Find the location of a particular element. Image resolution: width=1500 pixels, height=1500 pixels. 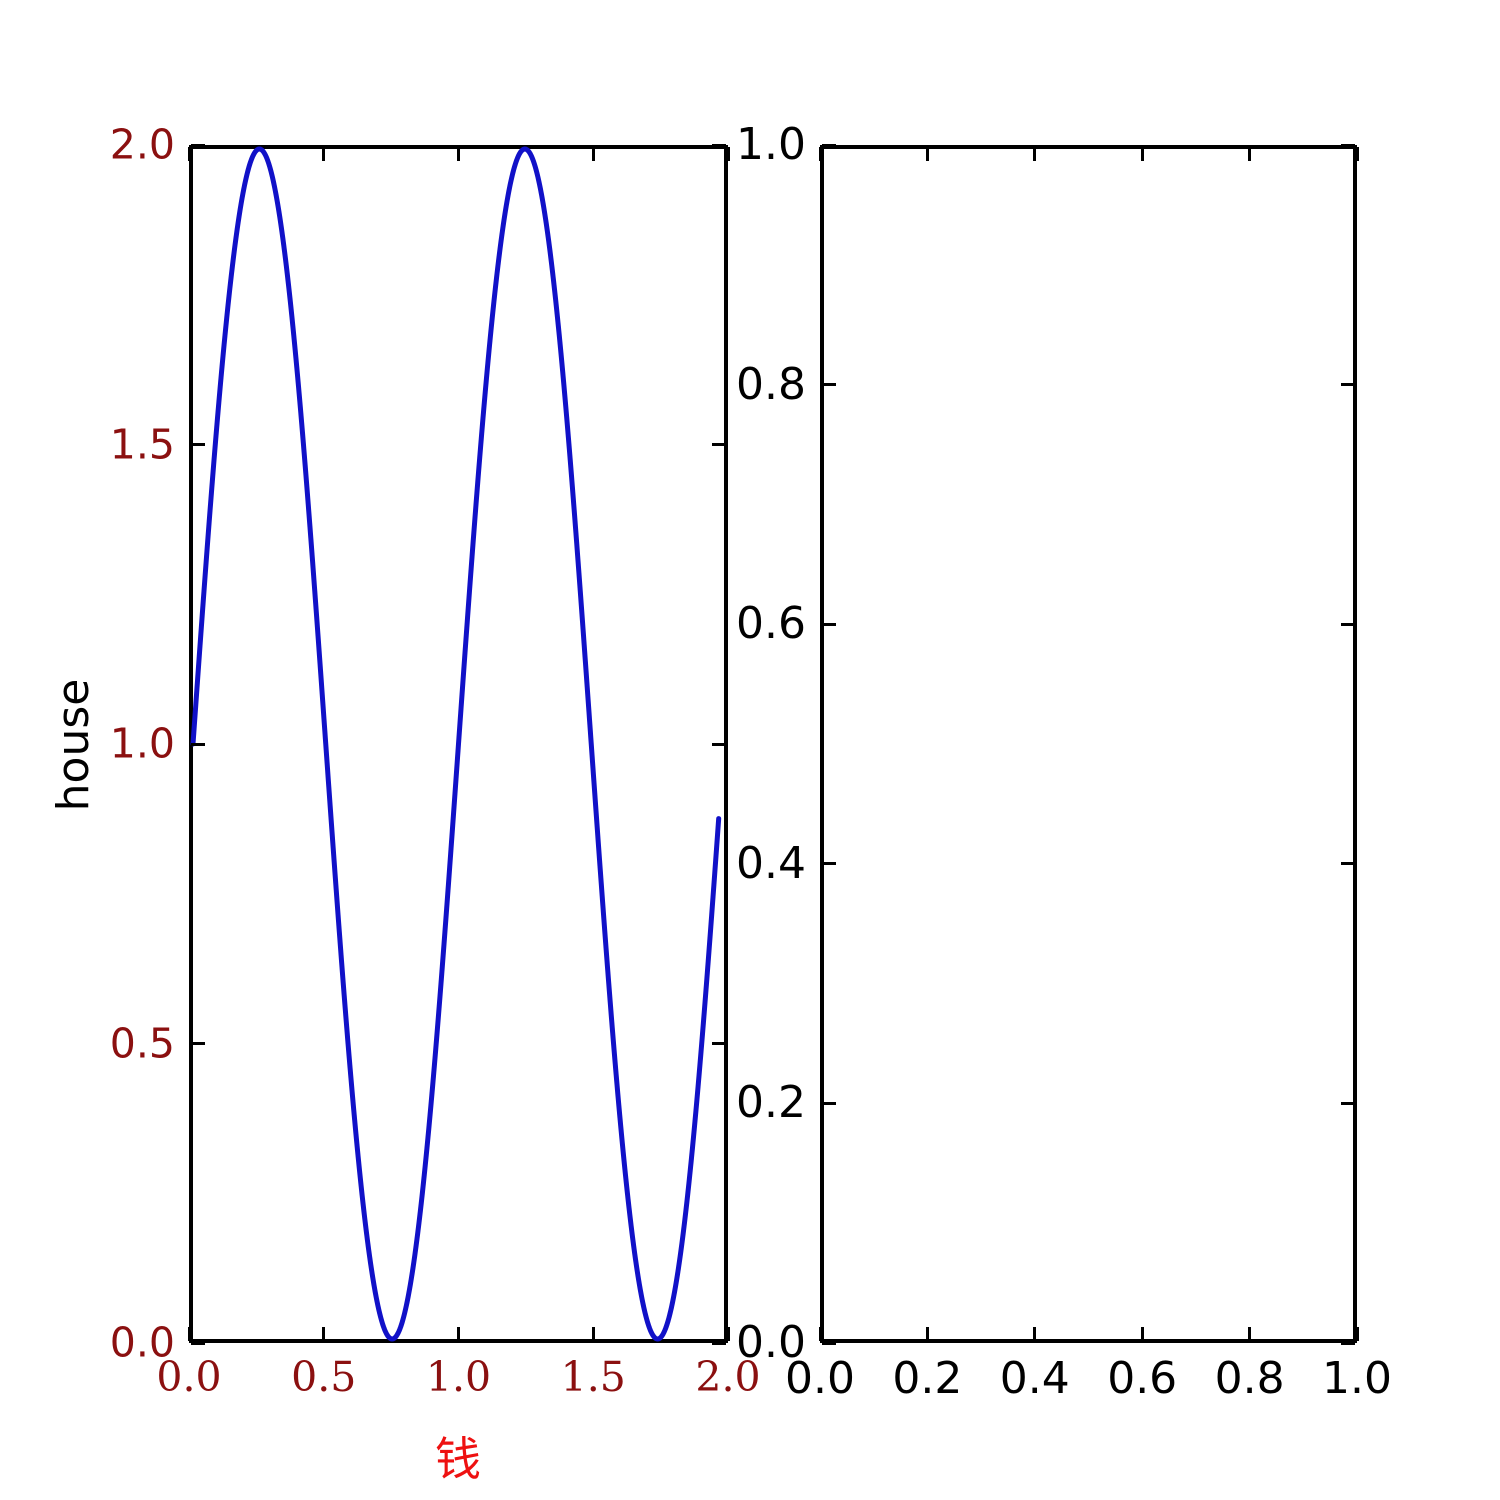

left-x-axis-label: 钱 is located at coordinates (458, 1459).